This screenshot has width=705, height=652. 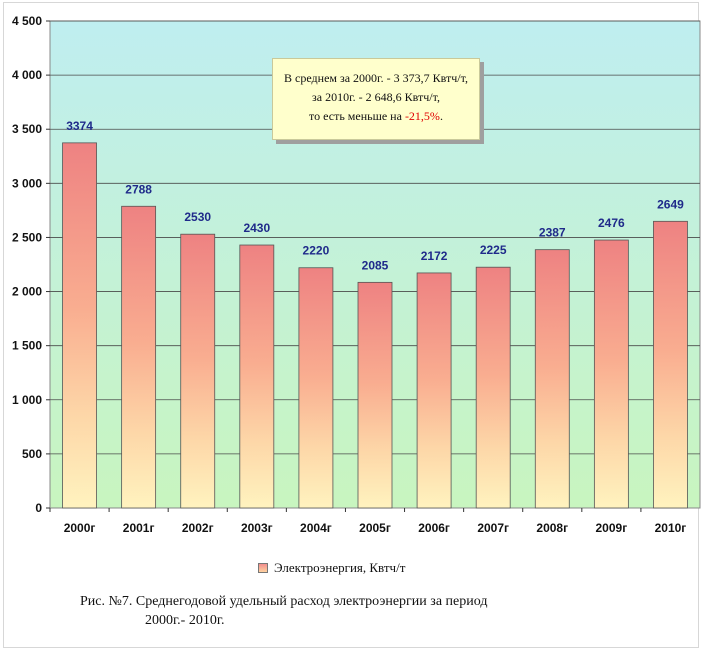 What do you see at coordinates (422, 116) in the screenshot?
I see `annotation-percent: -21,5%` at bounding box center [422, 116].